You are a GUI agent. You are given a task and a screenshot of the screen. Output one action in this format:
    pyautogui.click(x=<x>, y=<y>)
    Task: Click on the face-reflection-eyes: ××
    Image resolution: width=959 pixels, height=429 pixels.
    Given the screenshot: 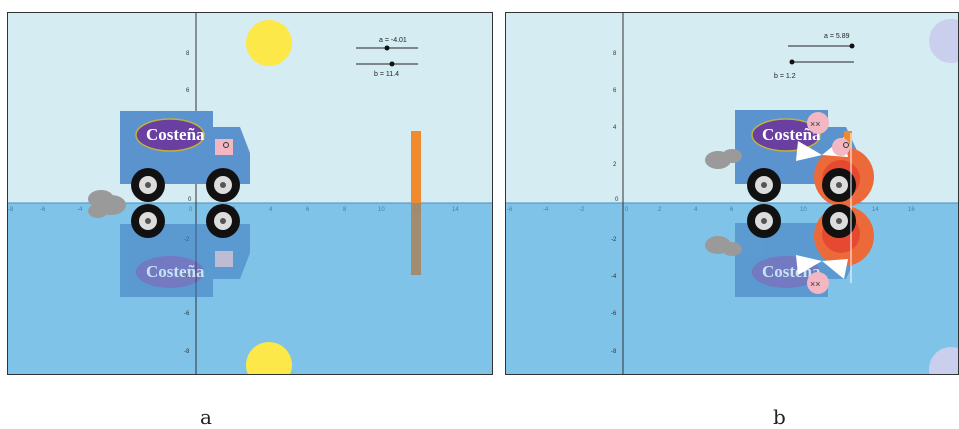 What is the action you would take?
    pyautogui.click(x=815, y=284)
    